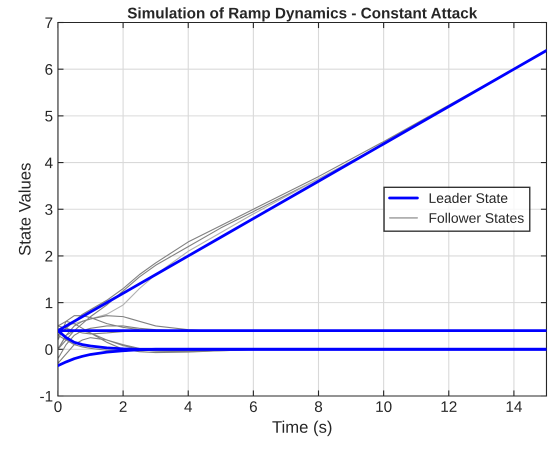 This screenshot has height=450, width=552. Describe the element at coordinates (48, 349) in the screenshot. I see `y-tick-label: 0` at that location.